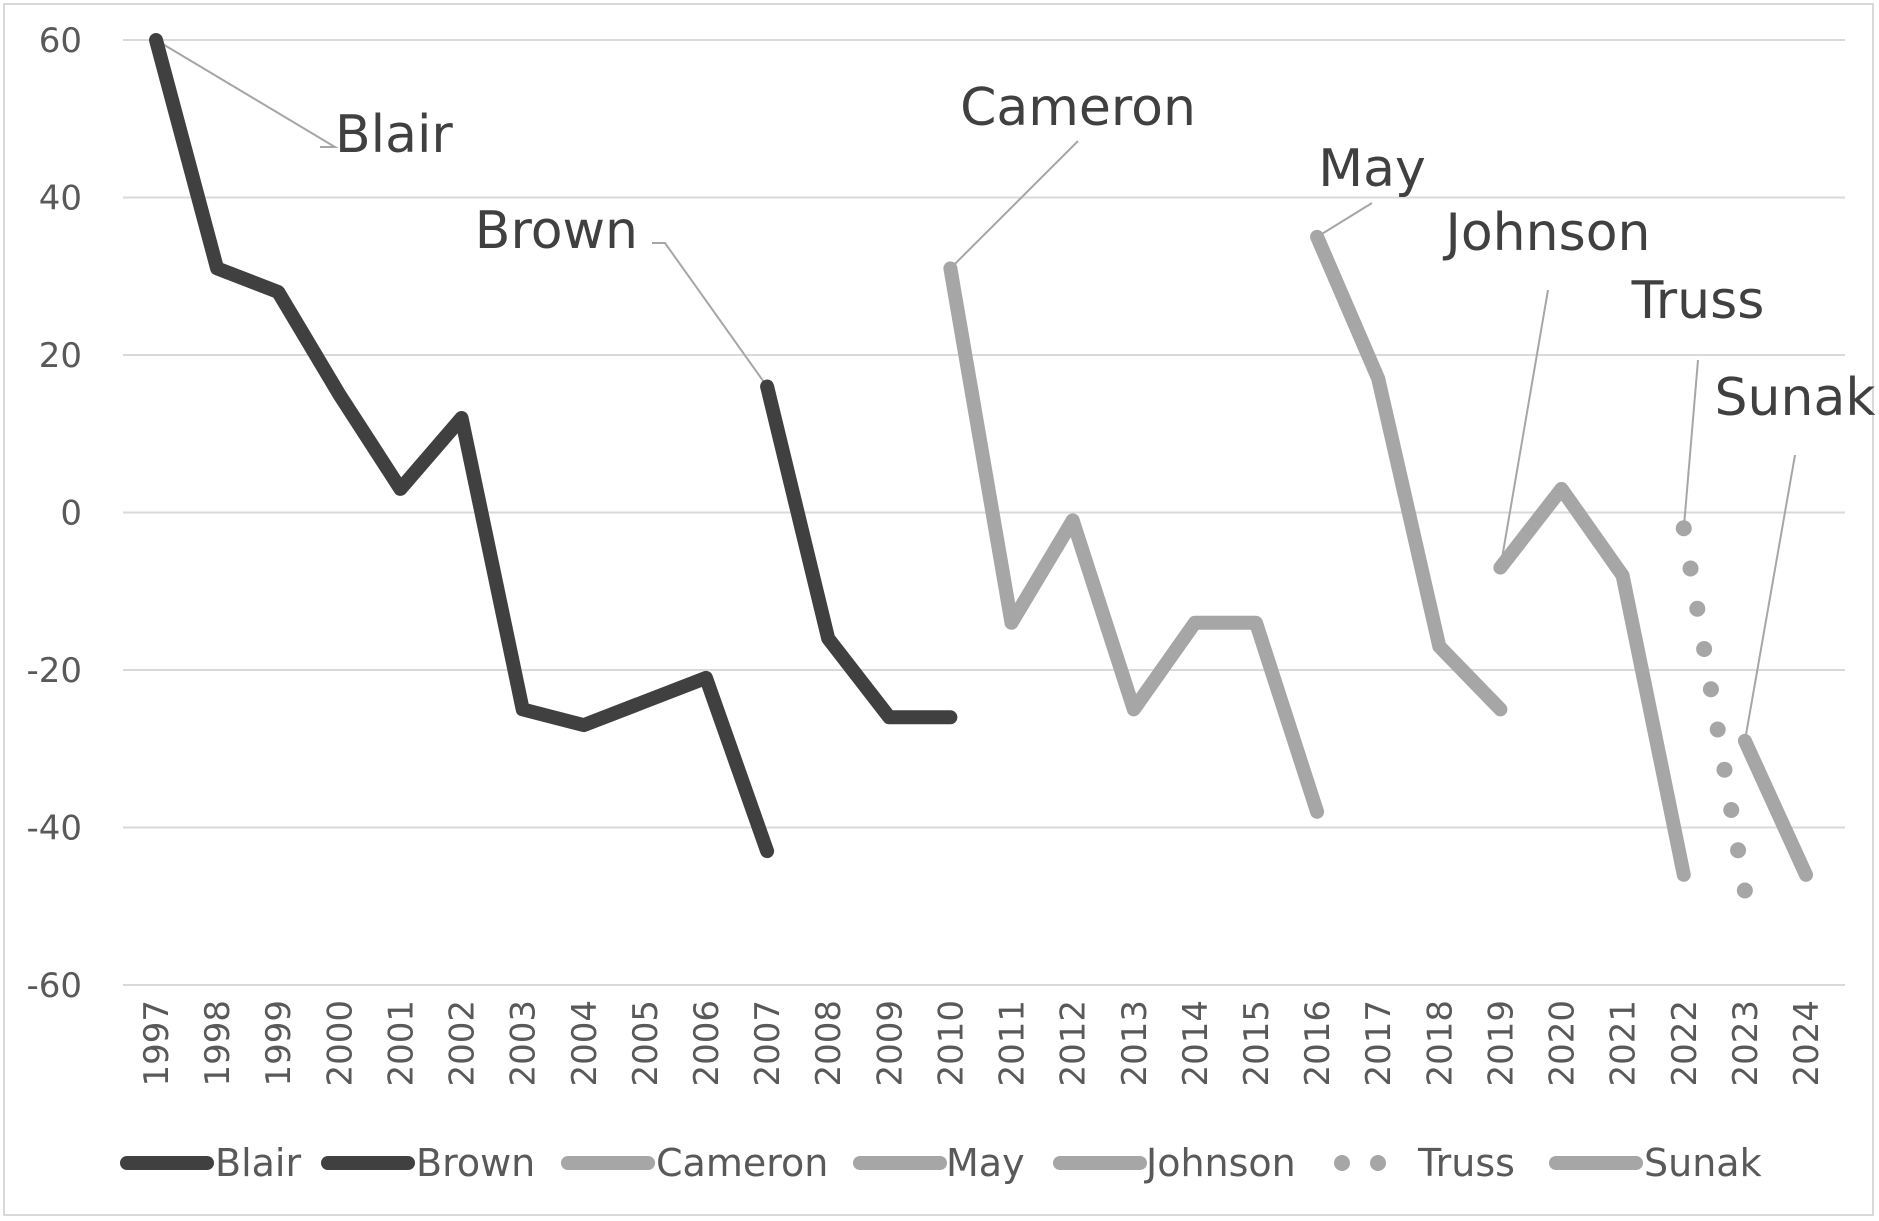 The height and width of the screenshot is (1221, 1879). I want to click on x-tick-label: 2008, so click(829, 1043).